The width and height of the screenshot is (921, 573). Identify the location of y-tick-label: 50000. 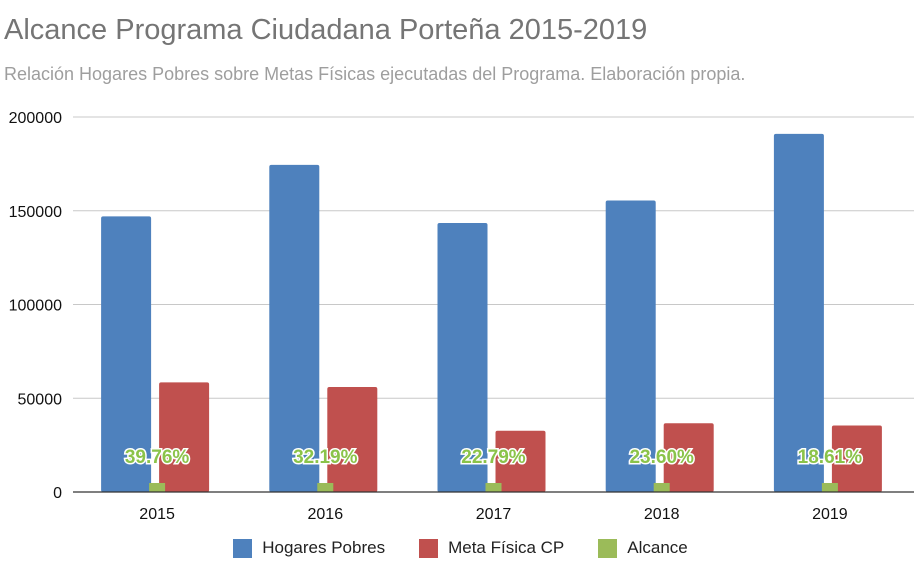
(40, 399).